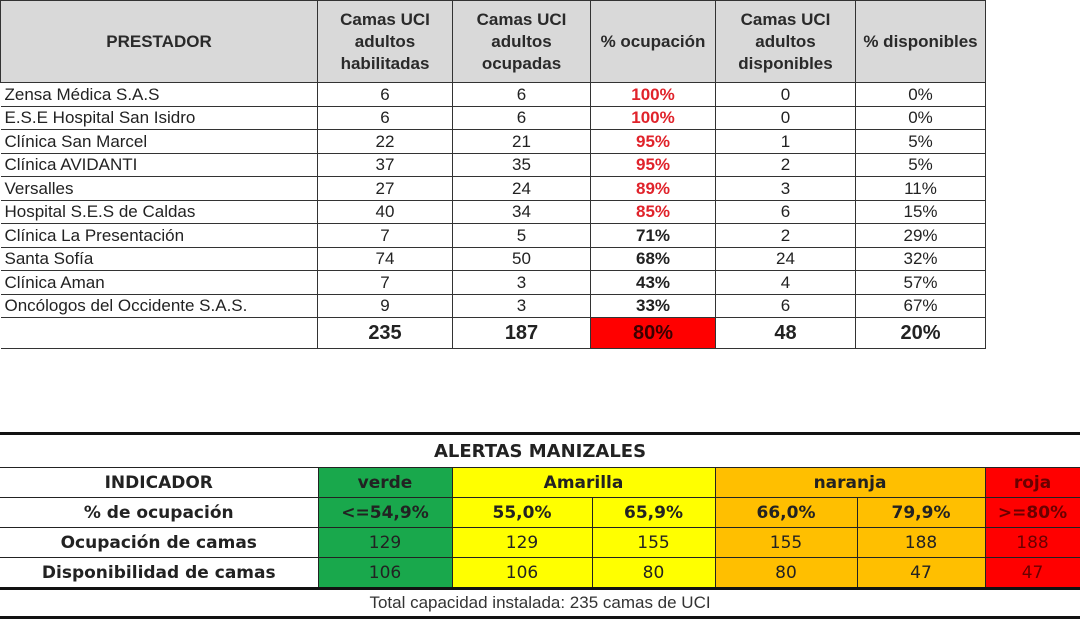  What do you see at coordinates (920, 258) in the screenshot?
I see `cell-pct-disponibles: 32%` at bounding box center [920, 258].